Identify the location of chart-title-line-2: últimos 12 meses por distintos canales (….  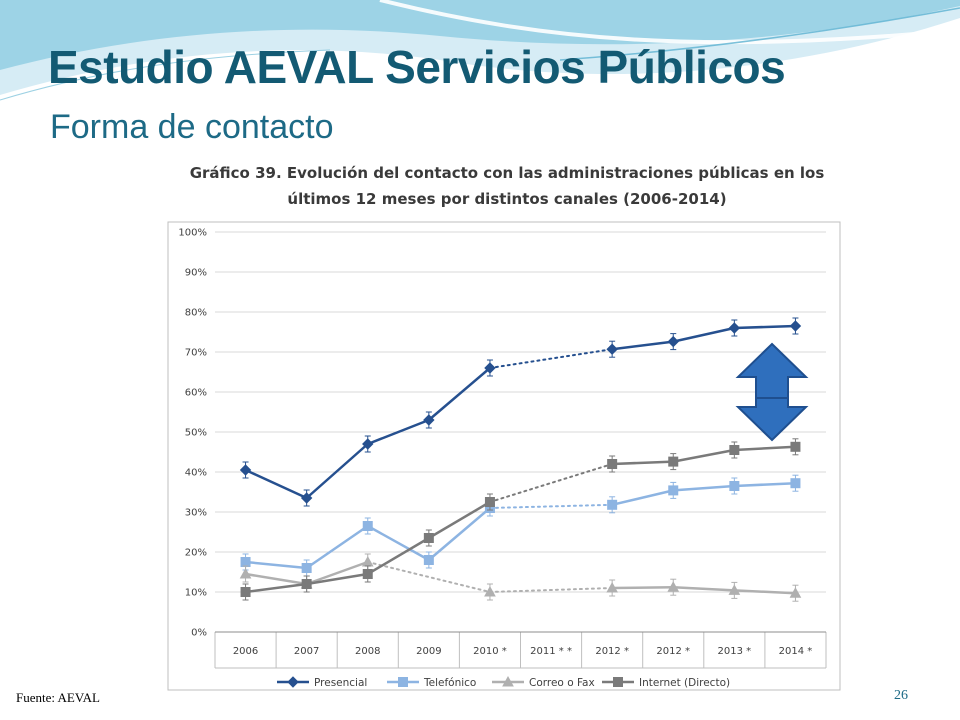
(507, 199).